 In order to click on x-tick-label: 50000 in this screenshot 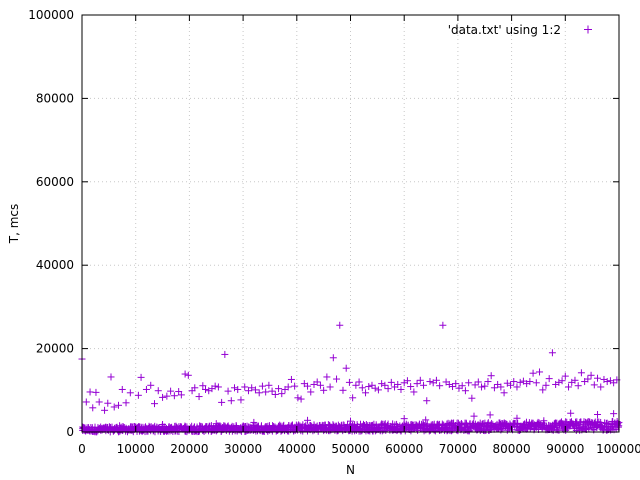, I will do `click(350, 449)`.